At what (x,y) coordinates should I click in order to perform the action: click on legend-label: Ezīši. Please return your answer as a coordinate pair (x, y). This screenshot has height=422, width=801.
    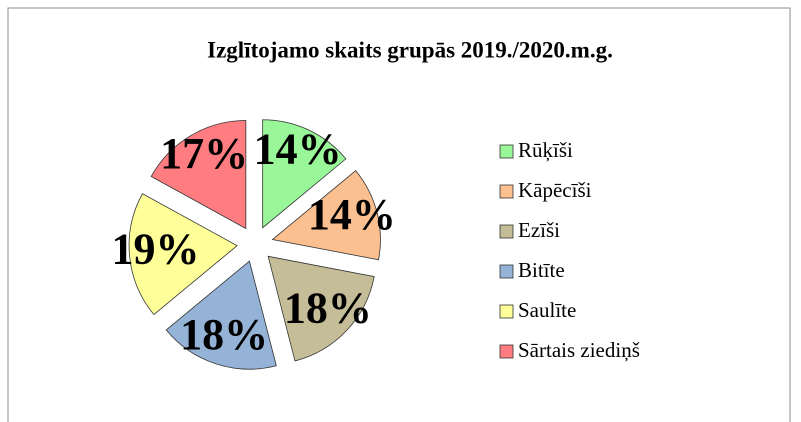
    Looking at the image, I should click on (539, 230).